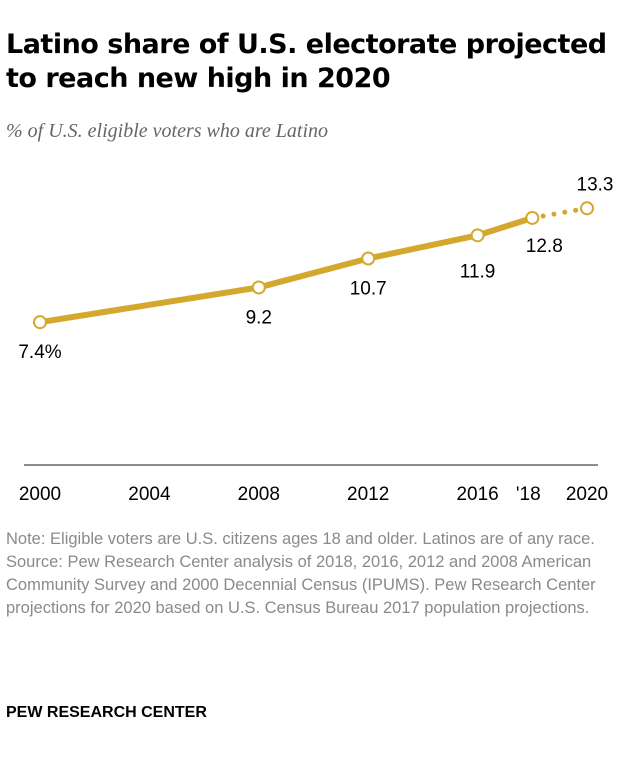  I want to click on data-label: 10.7, so click(368, 288).